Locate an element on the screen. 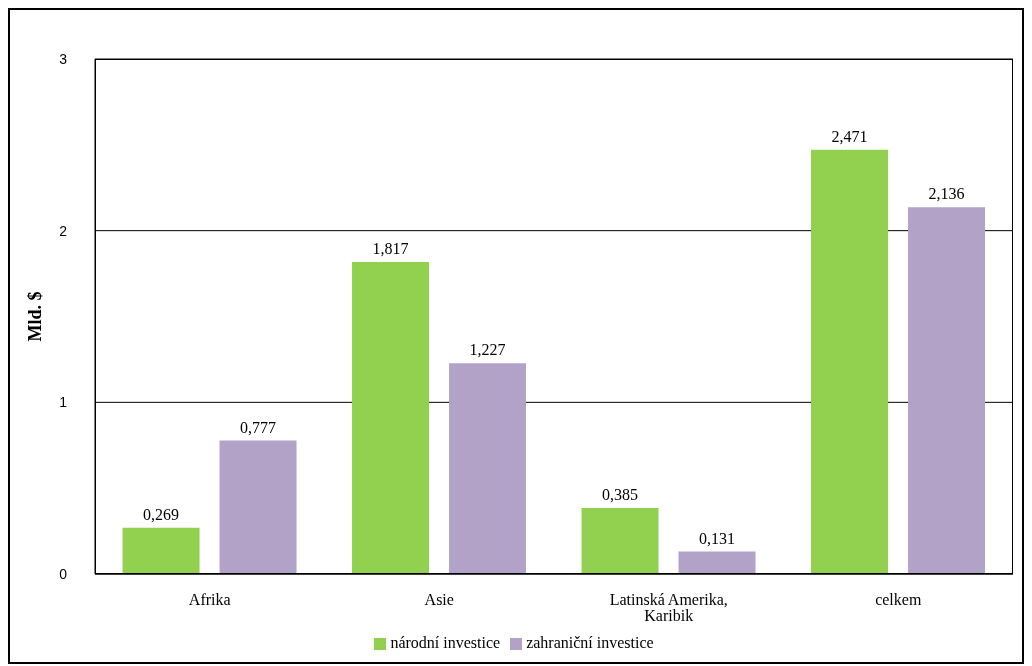  data-label: 1,227 is located at coordinates (487, 350).